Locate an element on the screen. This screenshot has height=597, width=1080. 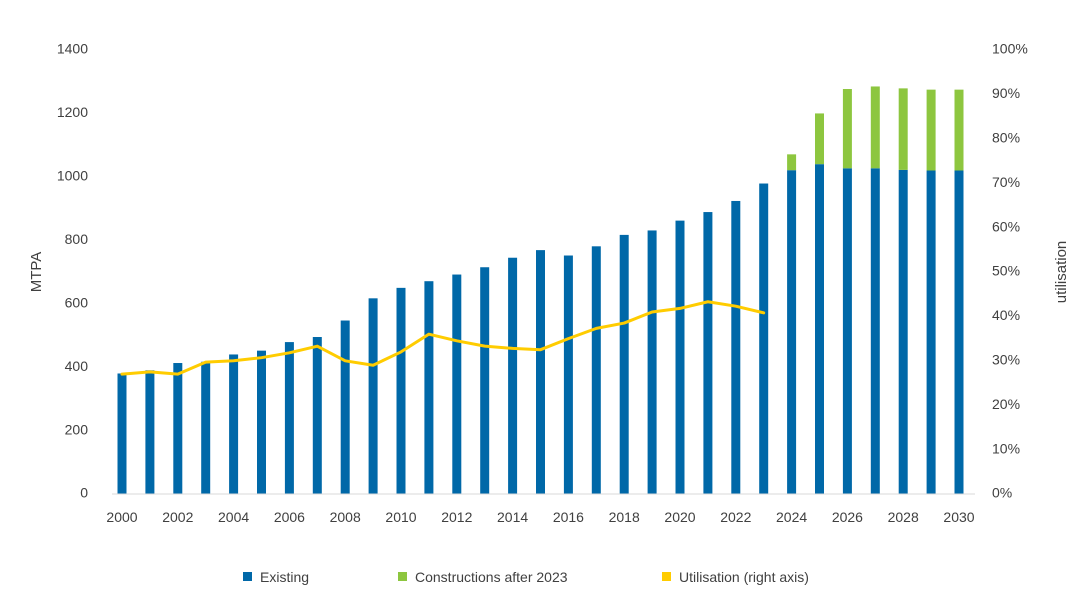
right-tick-label: 50% is located at coordinates (1006, 271).